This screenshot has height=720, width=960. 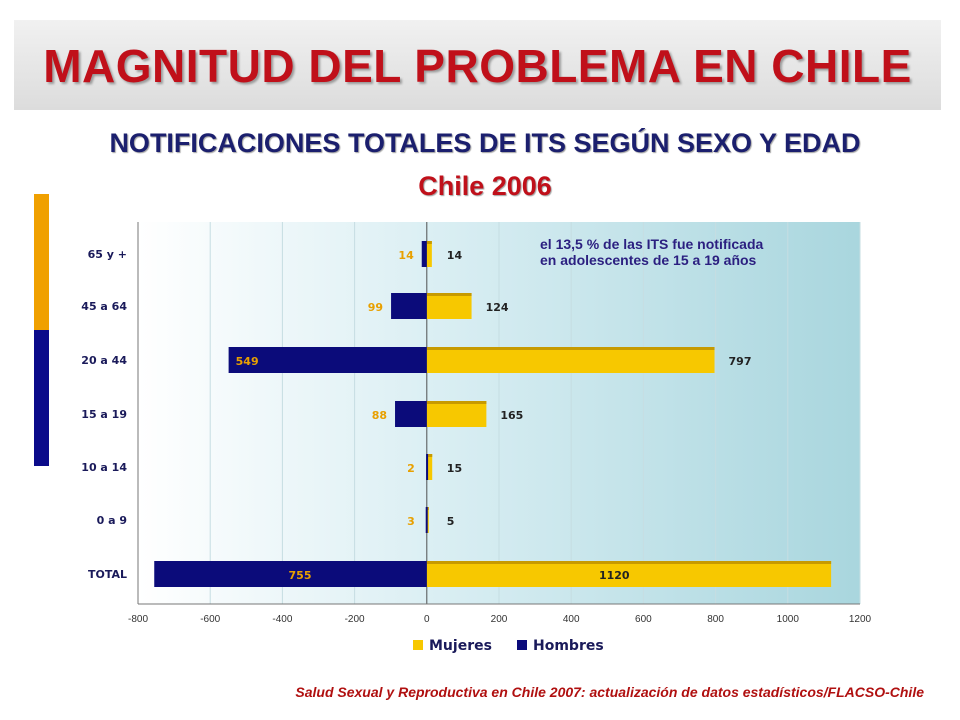 I want to click on data-label-mujeres: 14, so click(x=455, y=255).